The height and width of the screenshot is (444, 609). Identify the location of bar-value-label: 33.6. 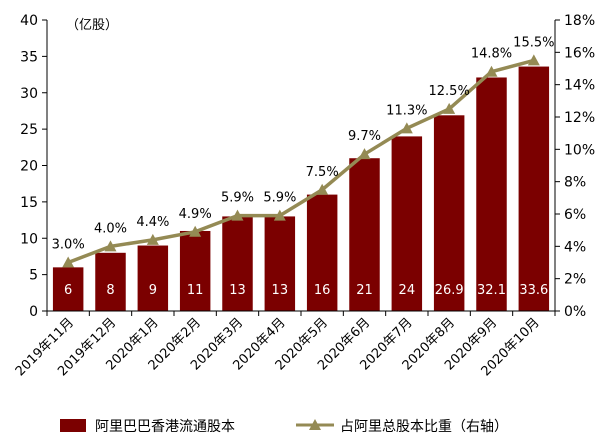
(533, 290).